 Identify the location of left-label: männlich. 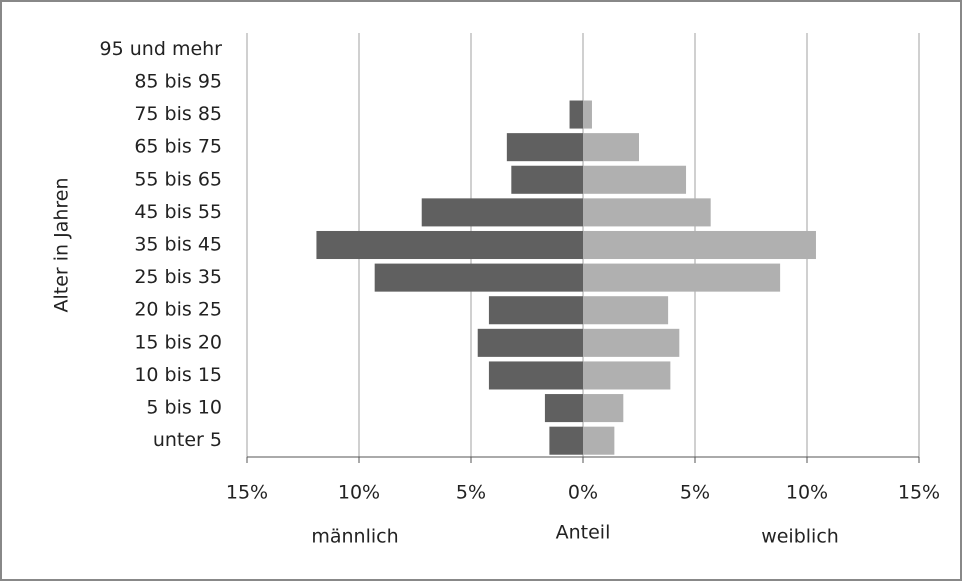
(354, 537).